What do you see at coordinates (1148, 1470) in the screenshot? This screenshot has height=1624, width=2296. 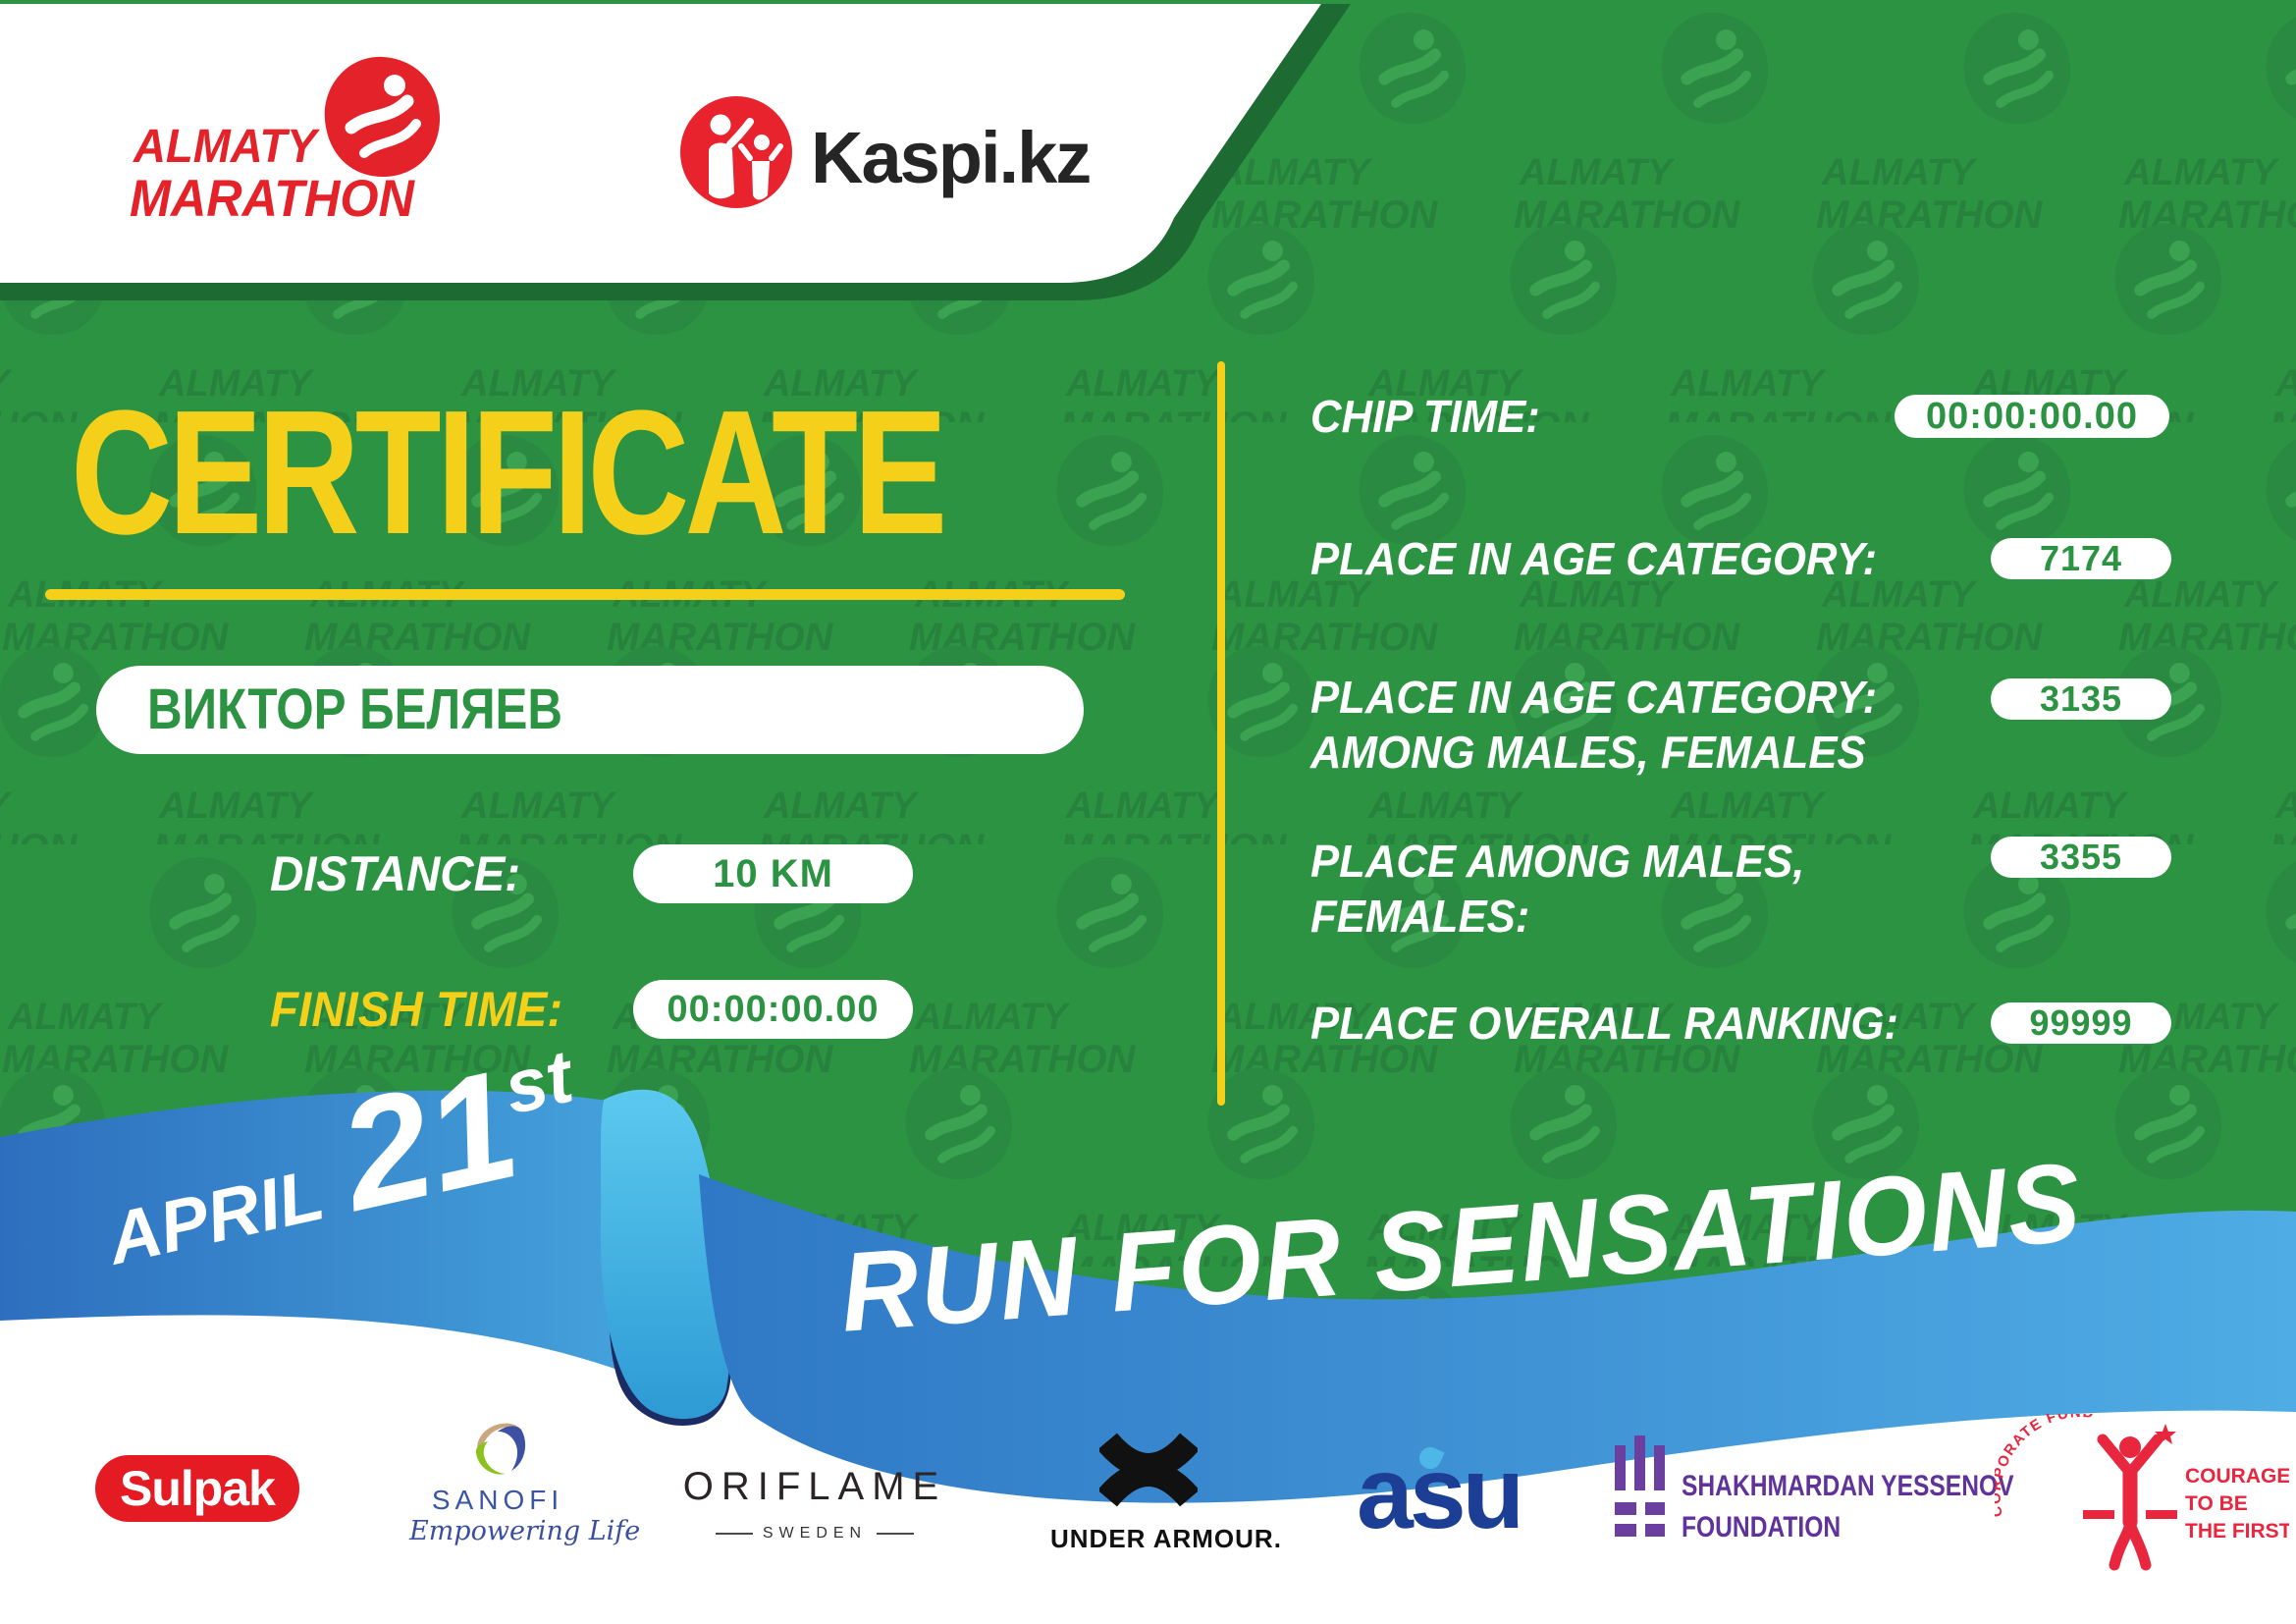 I see `sponsor-under-armour-icon` at bounding box center [1148, 1470].